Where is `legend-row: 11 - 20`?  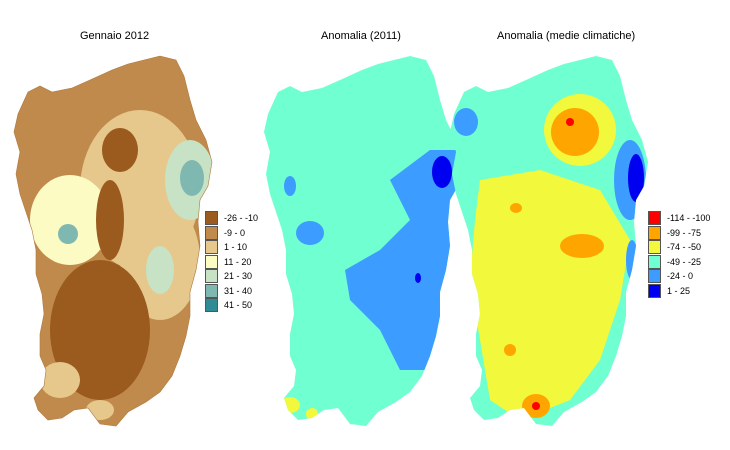
legend-row: 11 - 20 is located at coordinates (231, 262).